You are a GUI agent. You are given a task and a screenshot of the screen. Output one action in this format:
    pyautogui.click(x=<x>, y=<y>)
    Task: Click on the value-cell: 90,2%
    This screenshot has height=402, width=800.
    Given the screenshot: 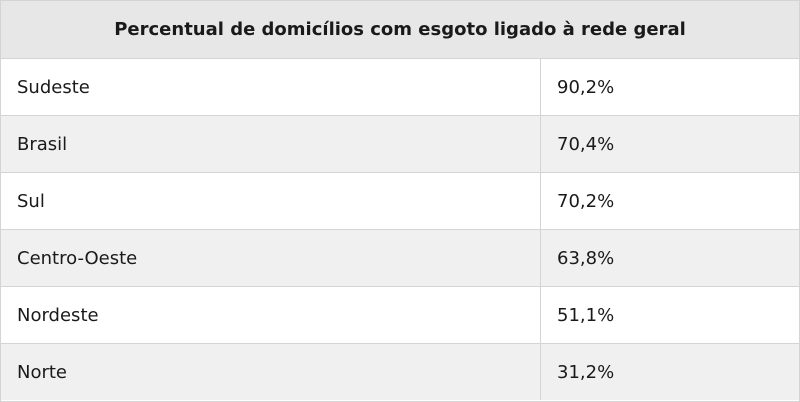 What is the action you would take?
    pyautogui.click(x=586, y=87)
    